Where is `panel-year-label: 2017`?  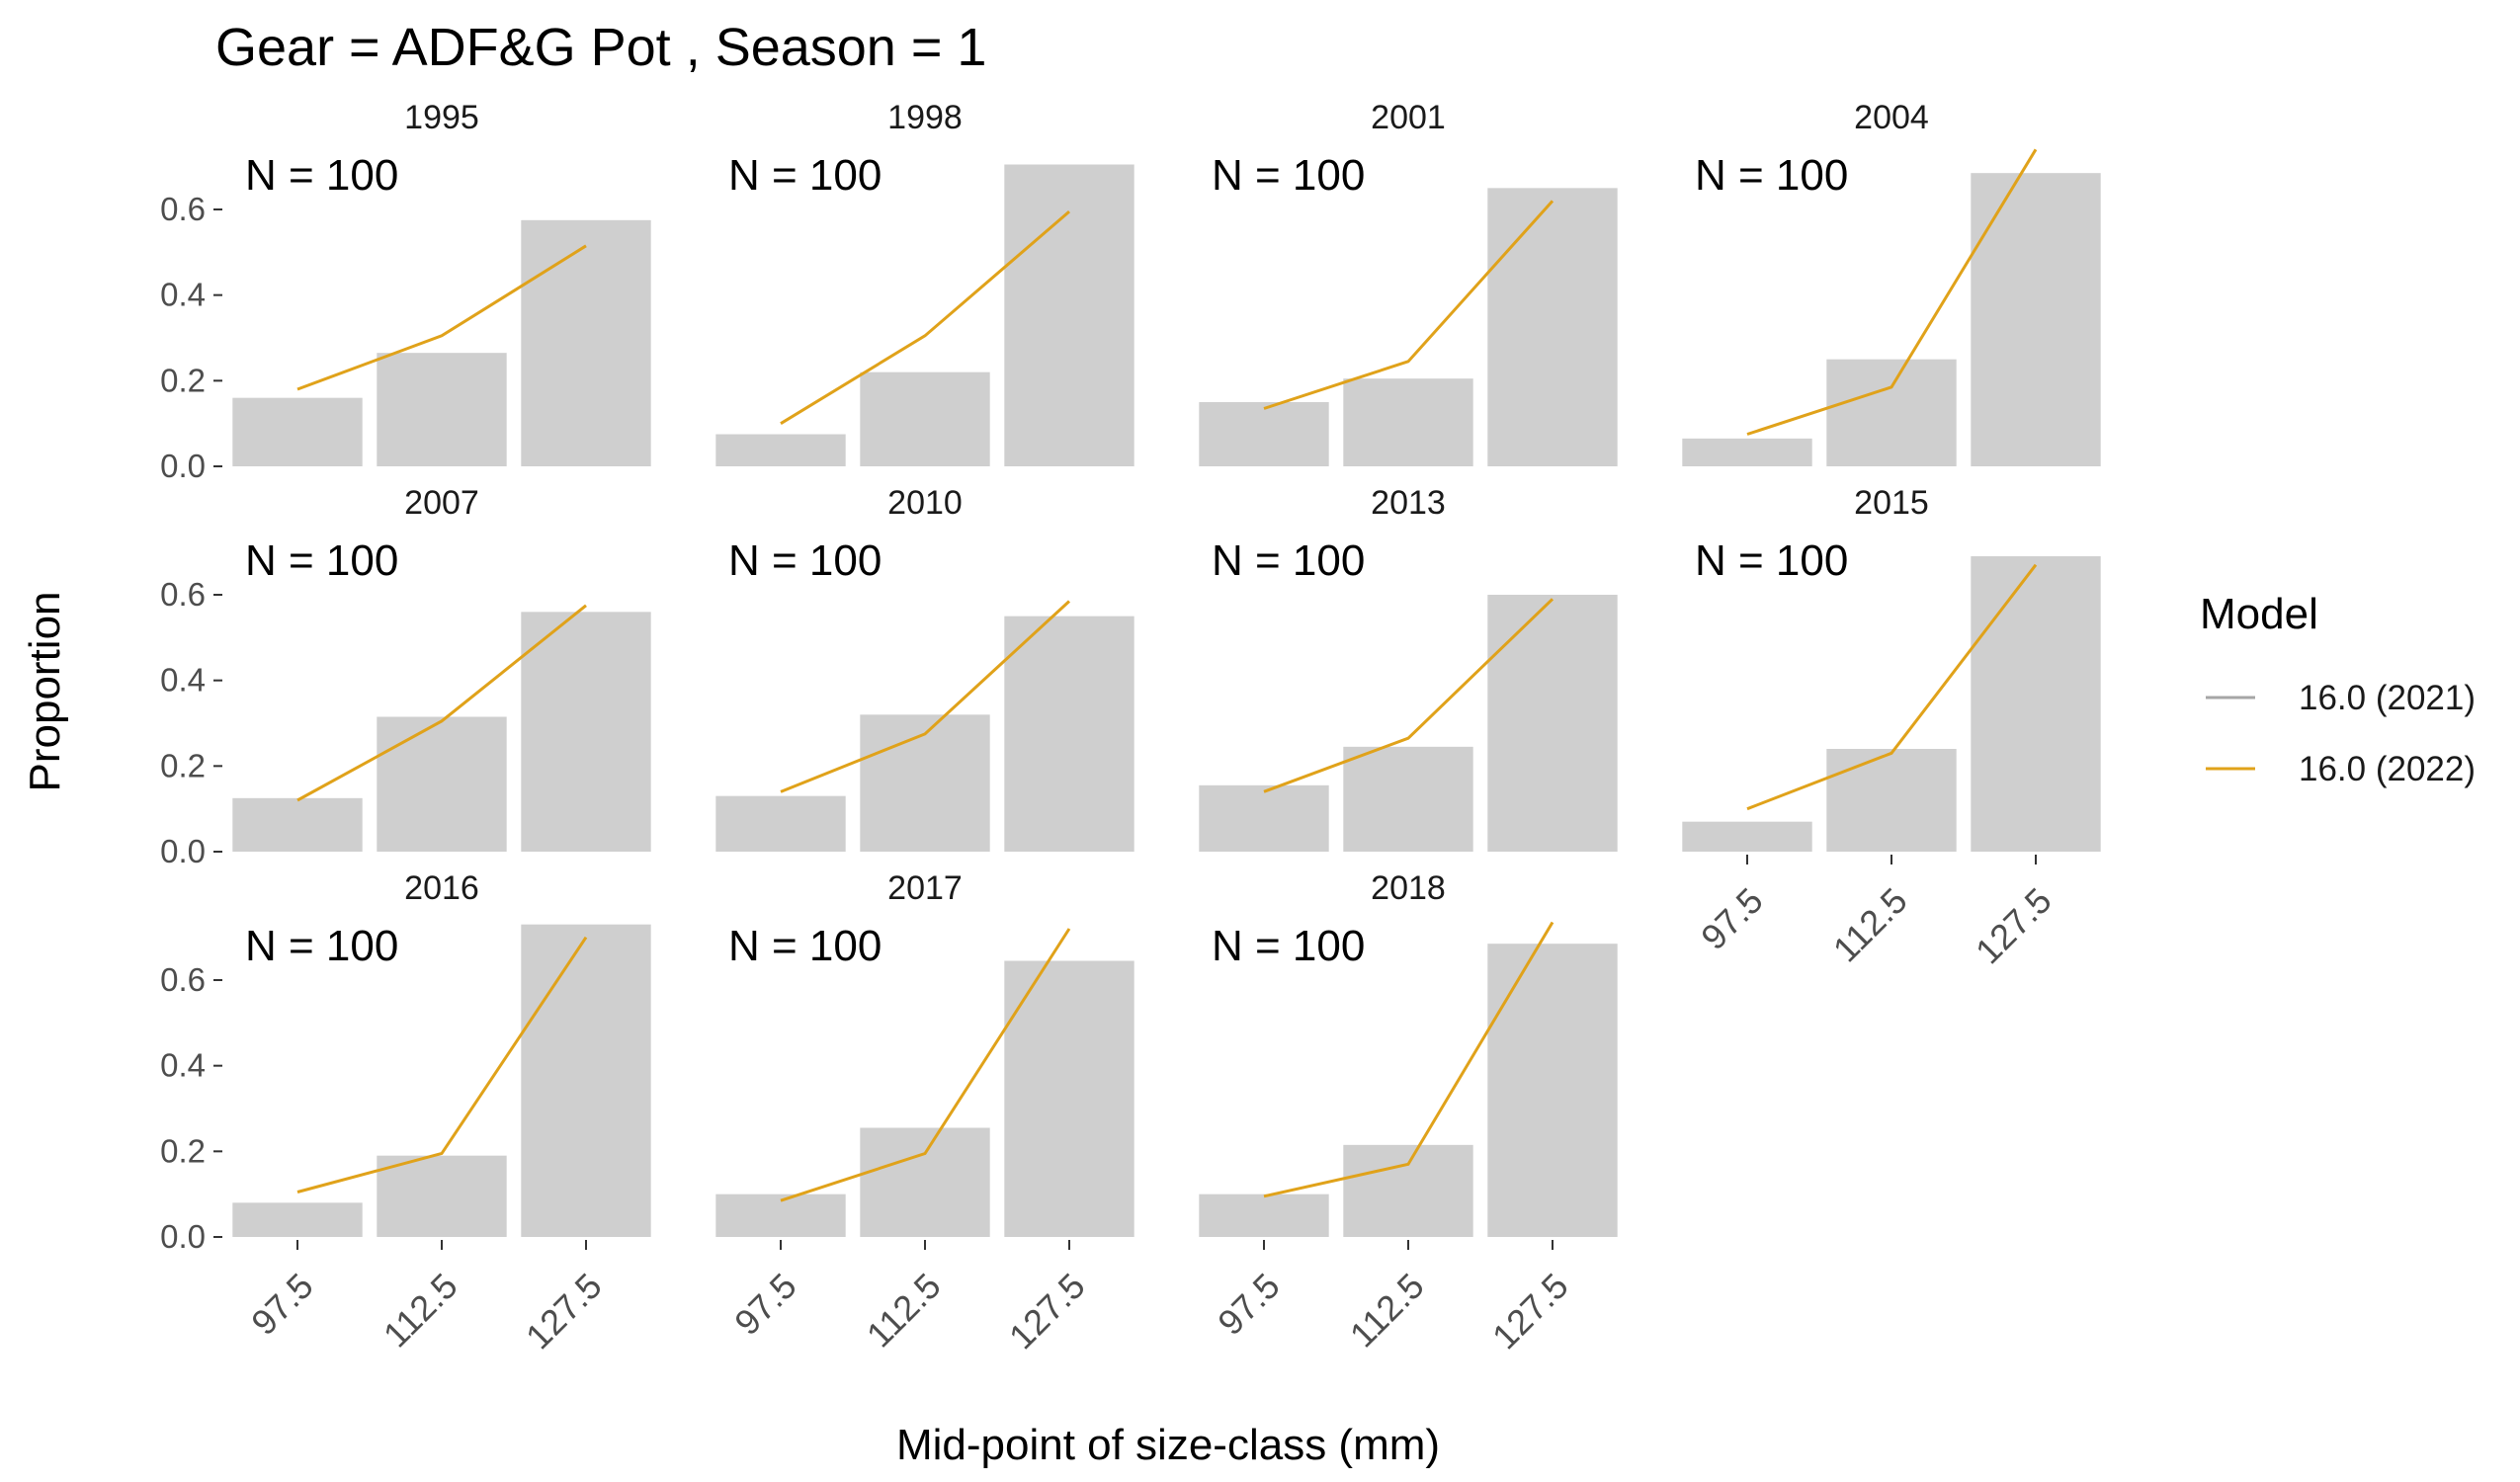
panel-year-label: 2017 is located at coordinates (925, 888).